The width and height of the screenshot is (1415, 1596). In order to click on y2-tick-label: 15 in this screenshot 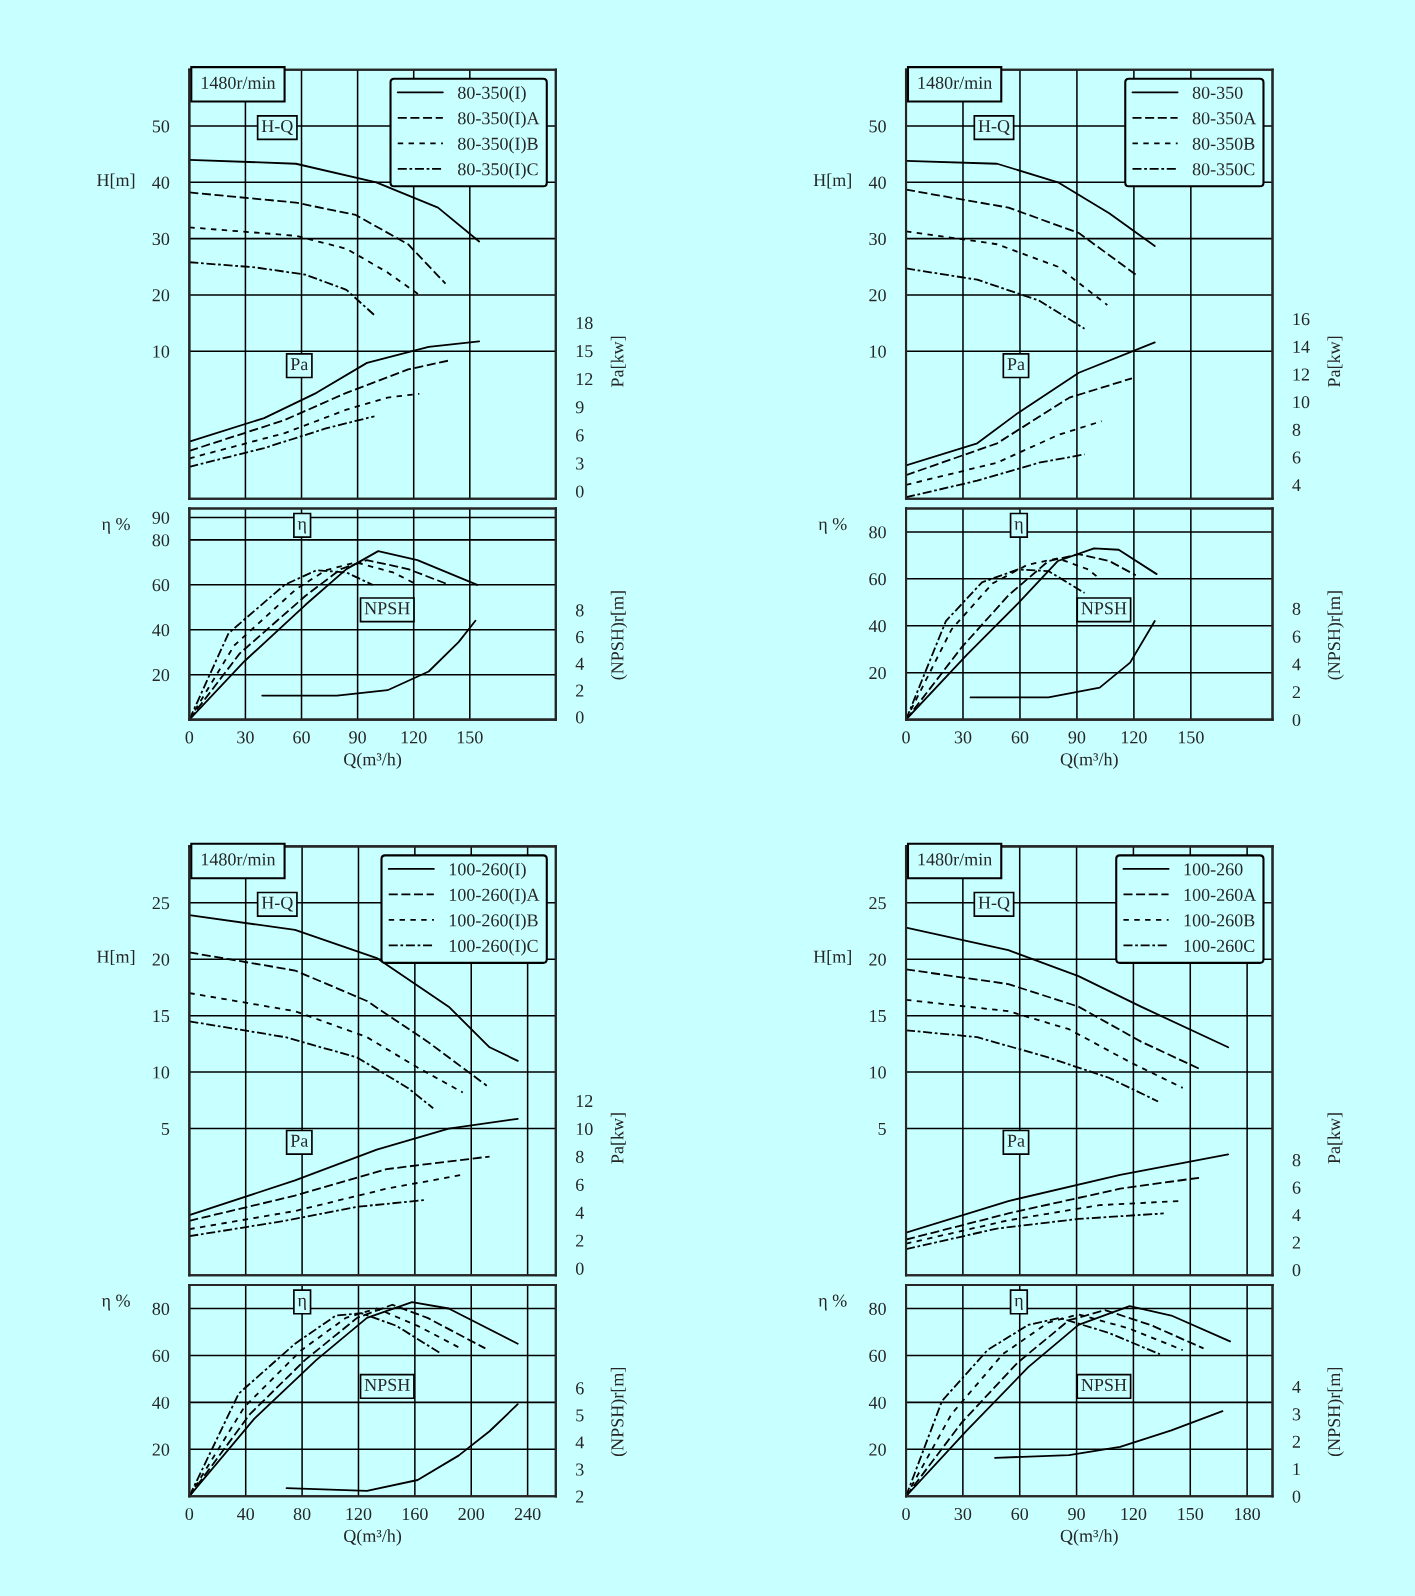, I will do `click(584, 351)`.